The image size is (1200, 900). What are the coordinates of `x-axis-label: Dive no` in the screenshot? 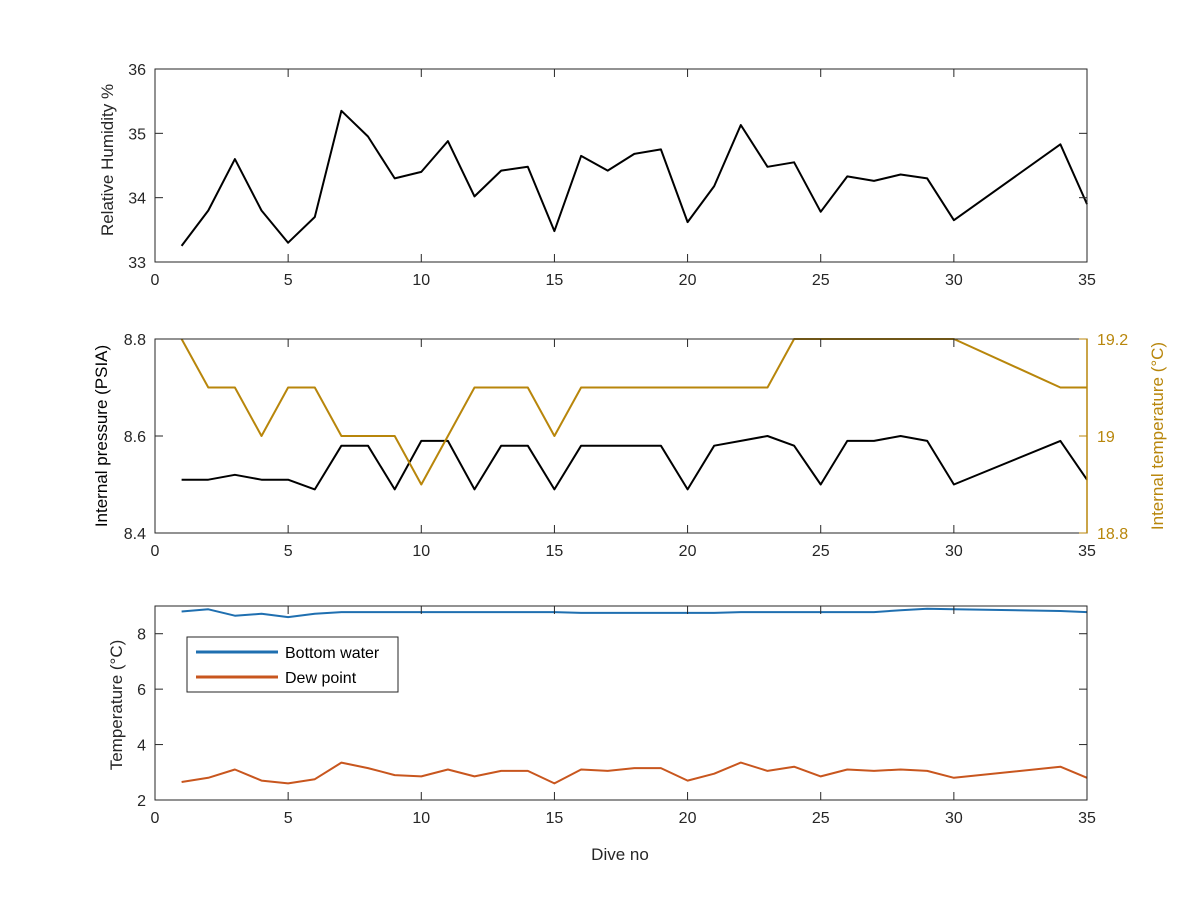 It's located at (620, 854).